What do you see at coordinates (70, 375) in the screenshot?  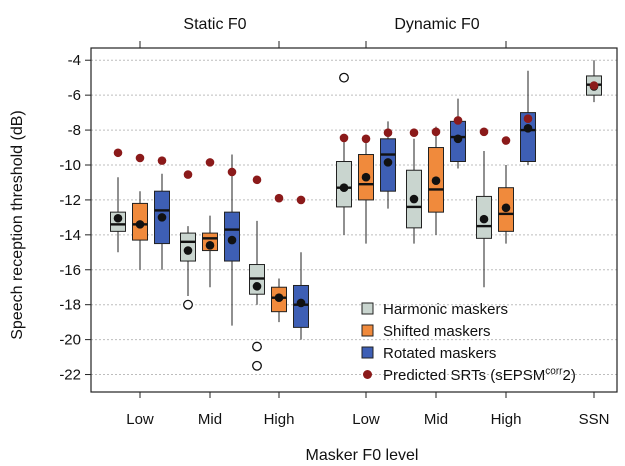 I see `y-tick-label: -22` at bounding box center [70, 375].